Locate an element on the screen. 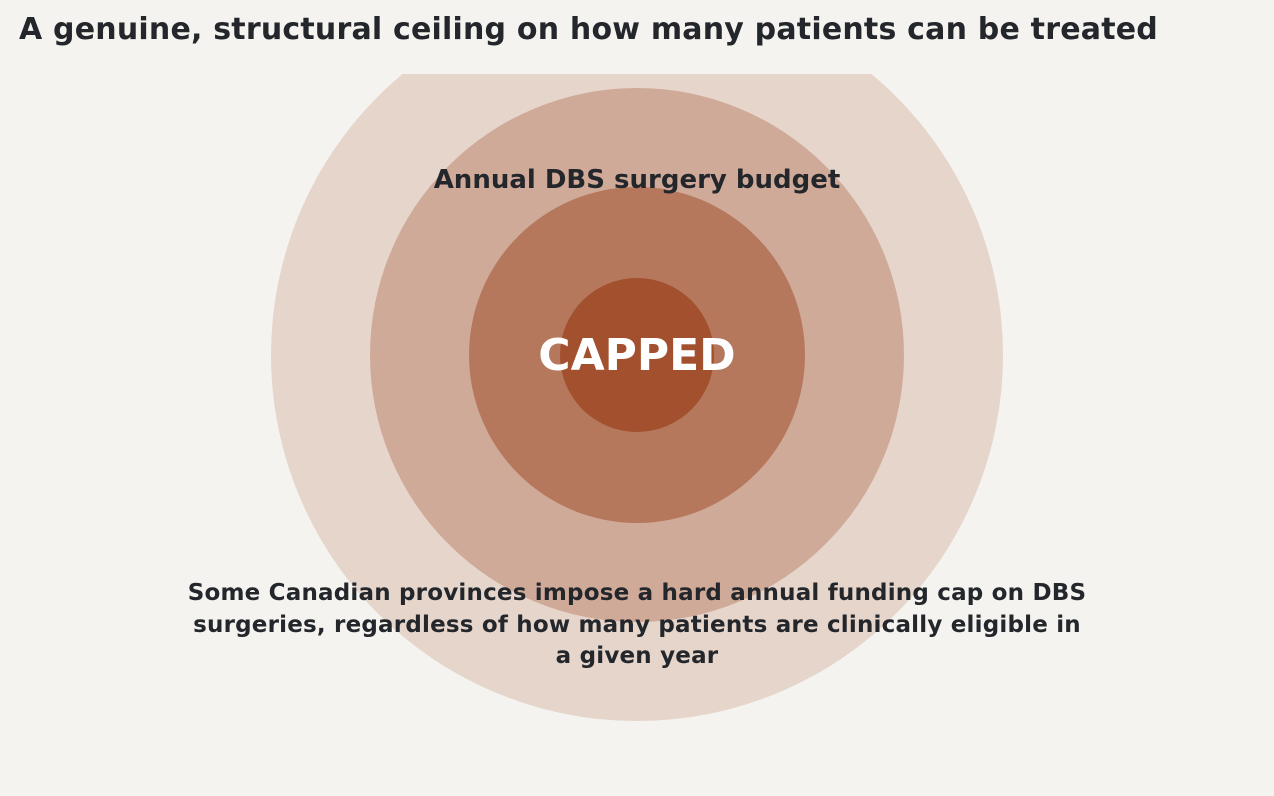 The height and width of the screenshot is (796, 1274). core-circle is located at coordinates (637, 355).